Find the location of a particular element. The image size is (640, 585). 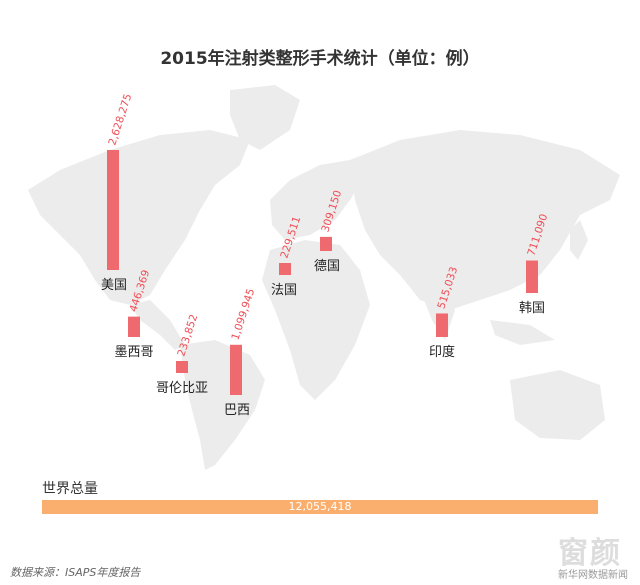

country-label-2: 哥伦比亚 is located at coordinates (182, 388).